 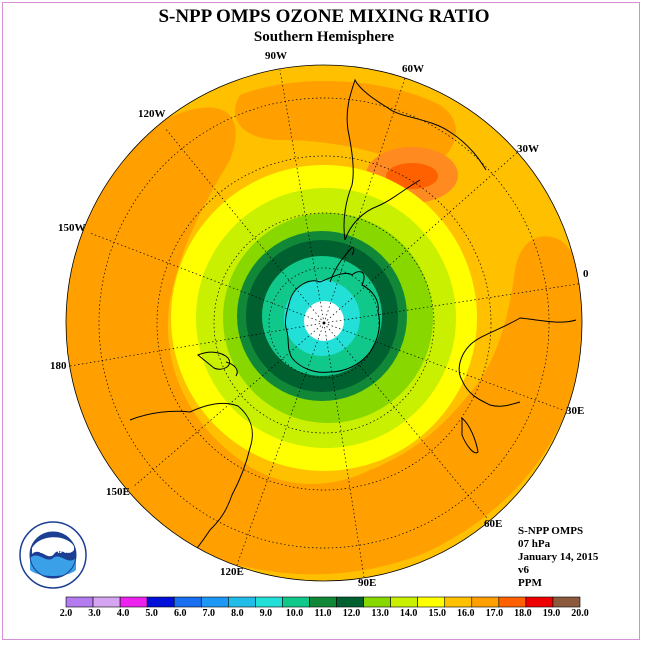 What do you see at coordinates (53, 550) in the screenshot?
I see `noaa-logo-text: NOAA` at bounding box center [53, 550].